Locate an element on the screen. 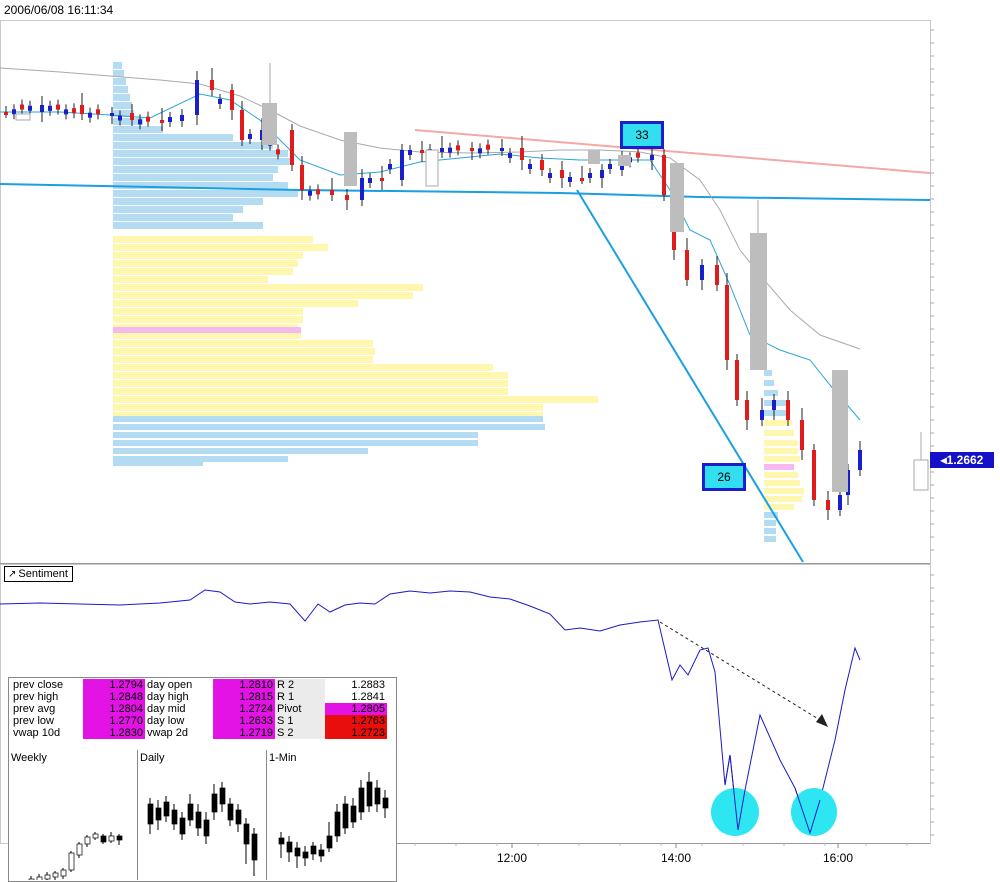 The height and width of the screenshot is (882, 1000). pivot-row: vwap 10d 1.2830 vwap 2d 1.2719 S 2 1.2723 is located at coordinates (199, 733).